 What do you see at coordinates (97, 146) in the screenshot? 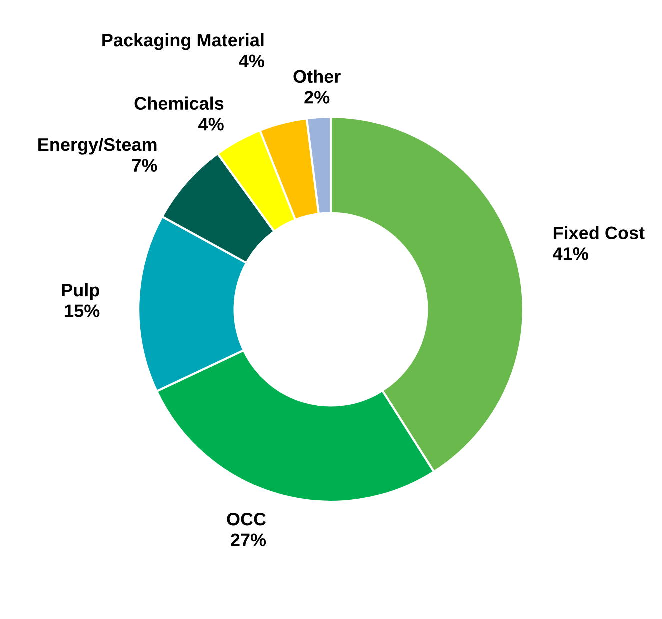
I see `slice-label: Energy/Steam` at bounding box center [97, 146].